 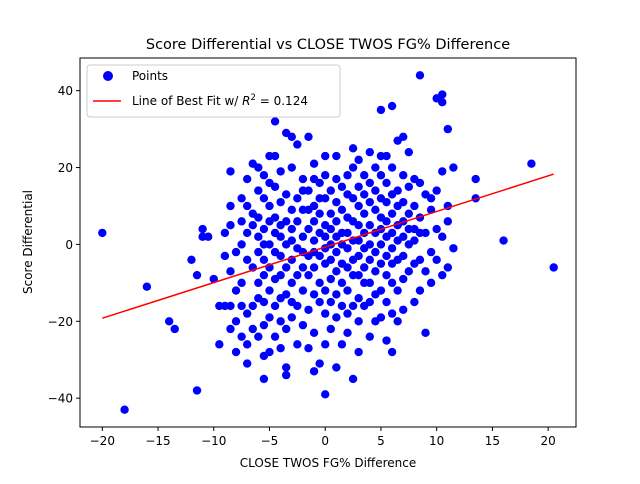 What do you see at coordinates (64, 245) in the screenshot?
I see `y-axis-ticks: −40 −20 0 20 40` at bounding box center [64, 245].